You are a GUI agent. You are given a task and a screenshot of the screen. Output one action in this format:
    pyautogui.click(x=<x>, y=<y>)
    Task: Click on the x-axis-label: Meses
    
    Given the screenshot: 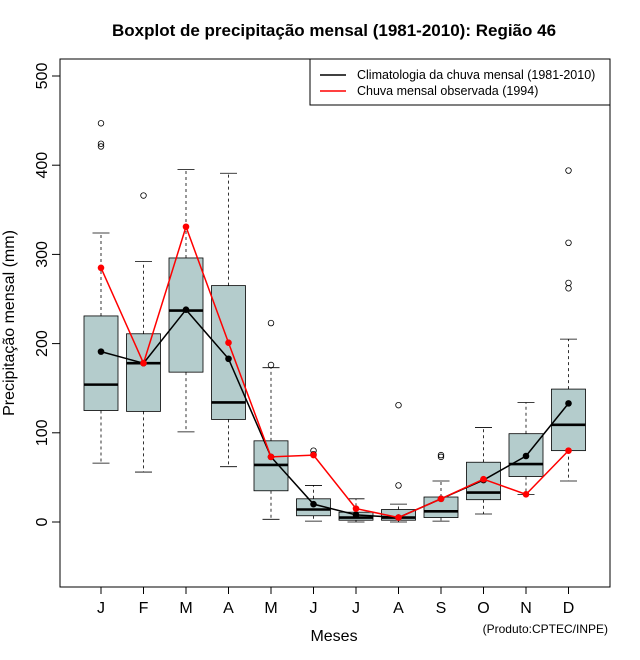 What is the action you would take?
    pyautogui.click(x=333, y=636)
    